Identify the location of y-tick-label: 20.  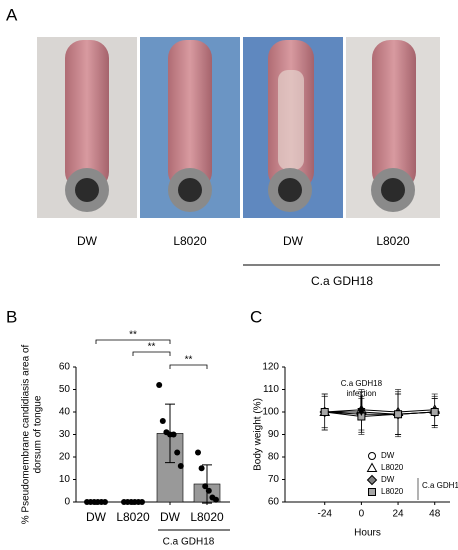
(65, 457).